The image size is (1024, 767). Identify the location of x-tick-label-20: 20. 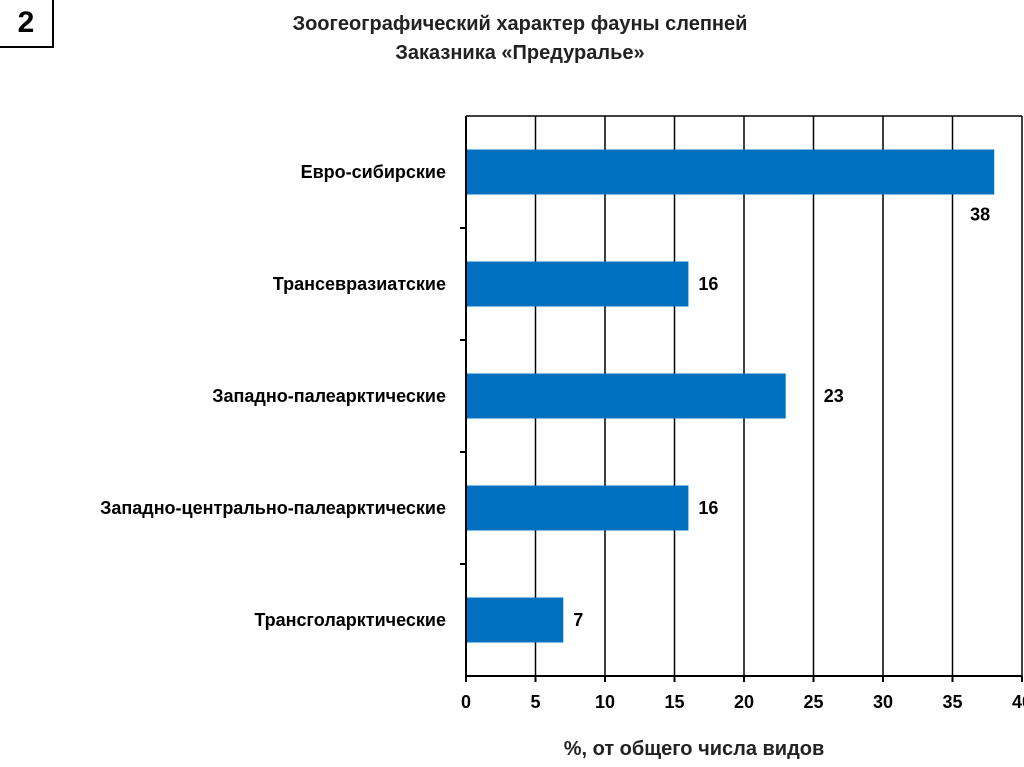
(744, 702).